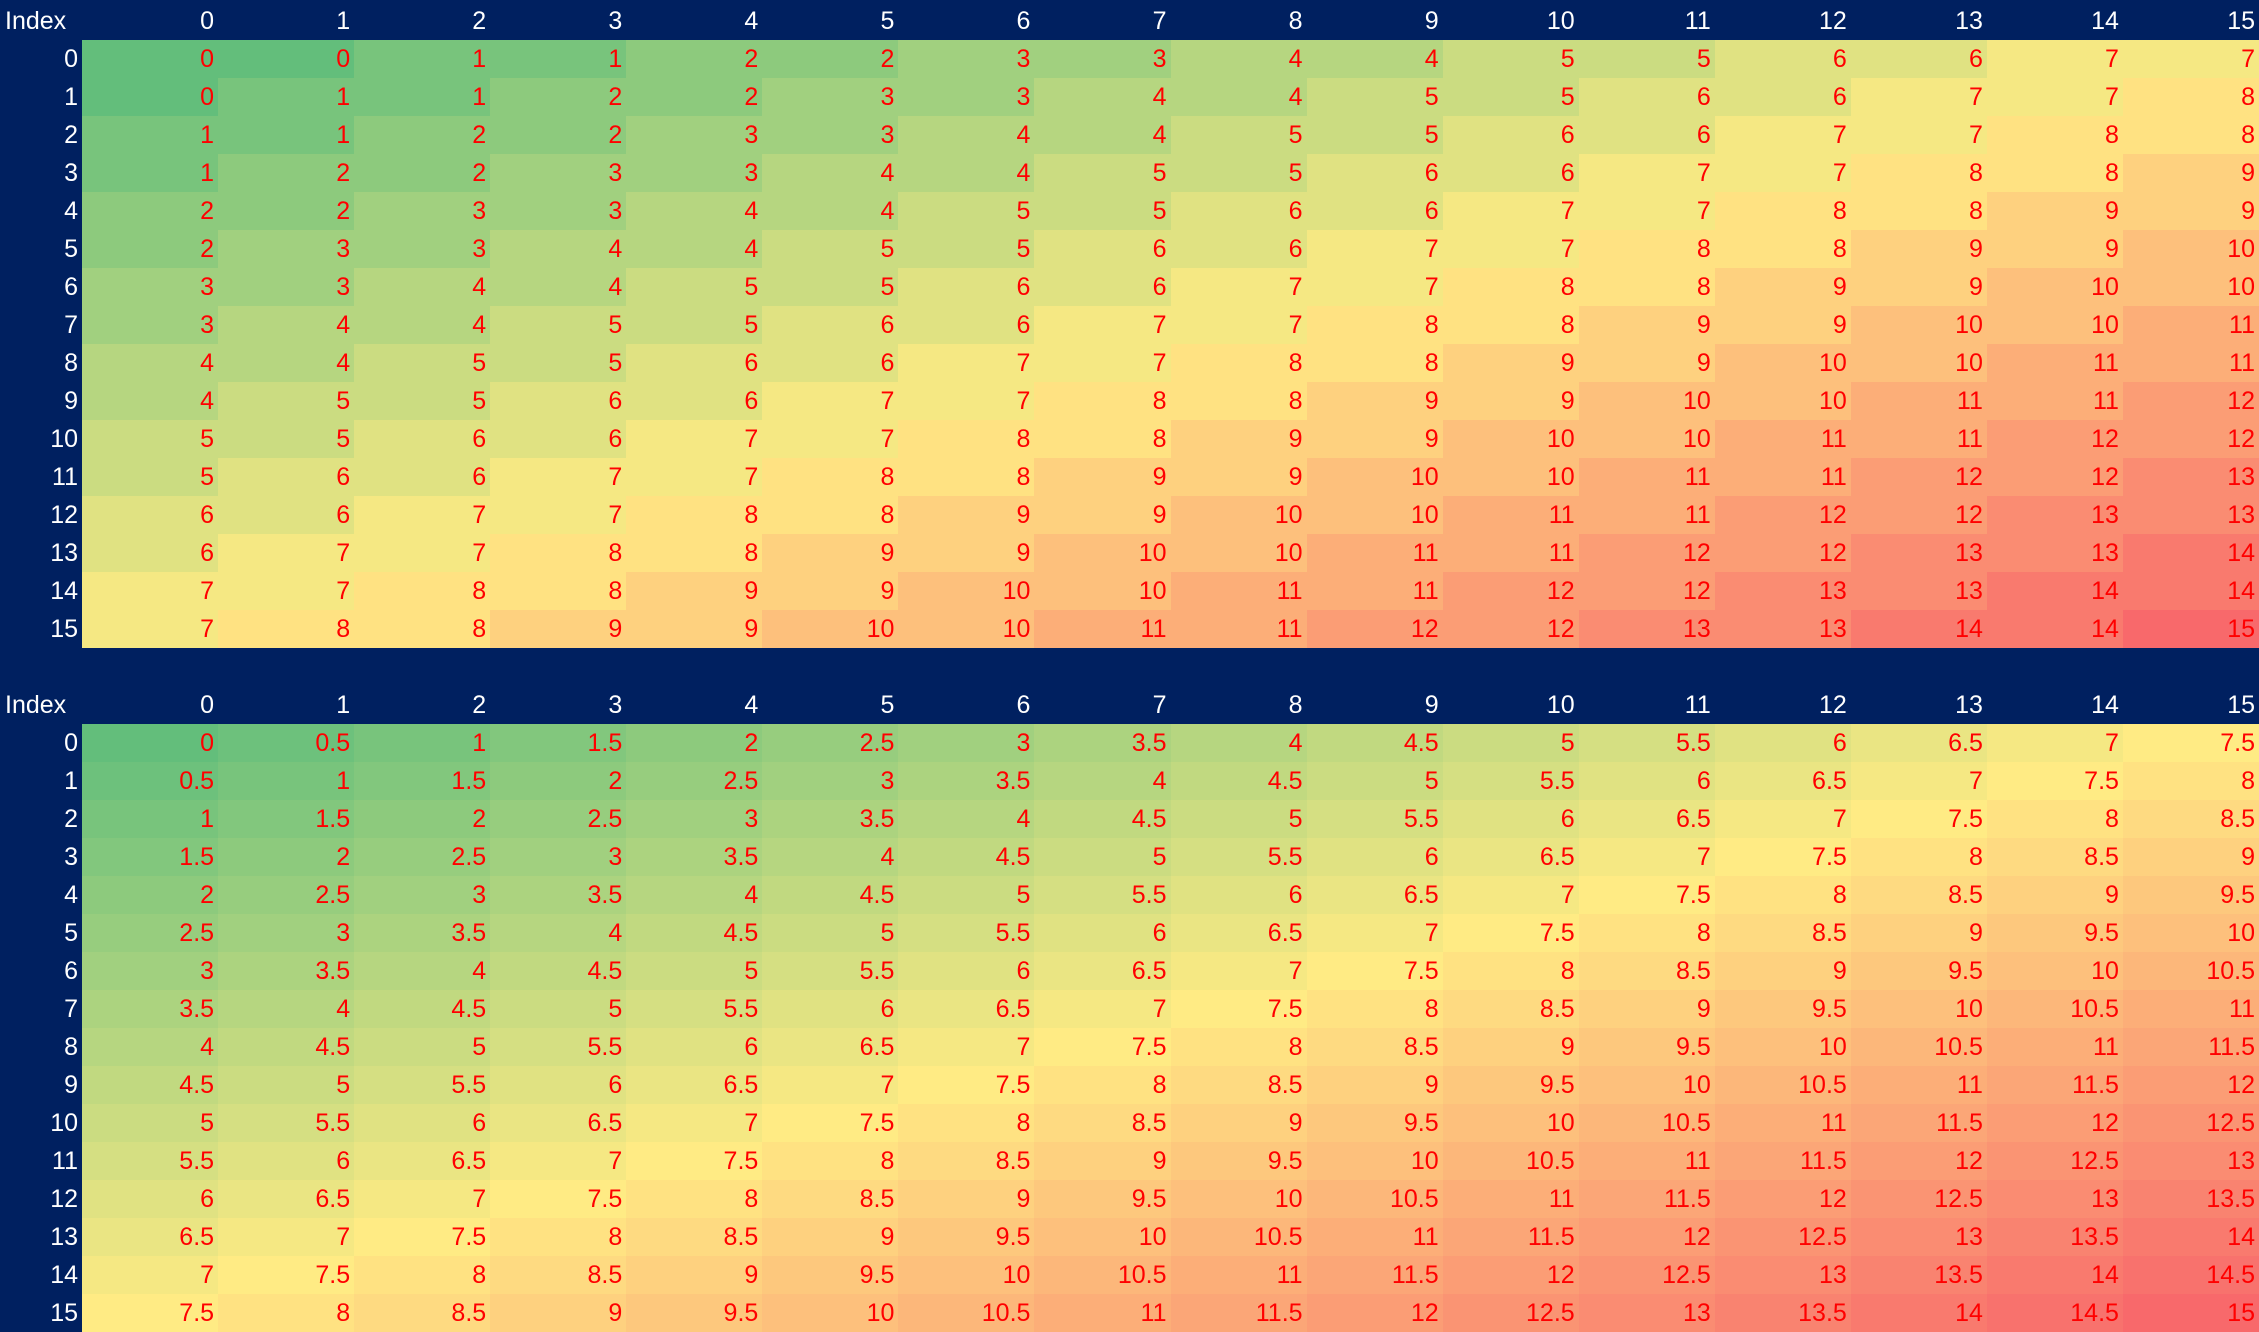 The width and height of the screenshot is (2259, 1332). Describe the element at coordinates (751, 705) in the screenshot. I see `column-header: 4` at that location.